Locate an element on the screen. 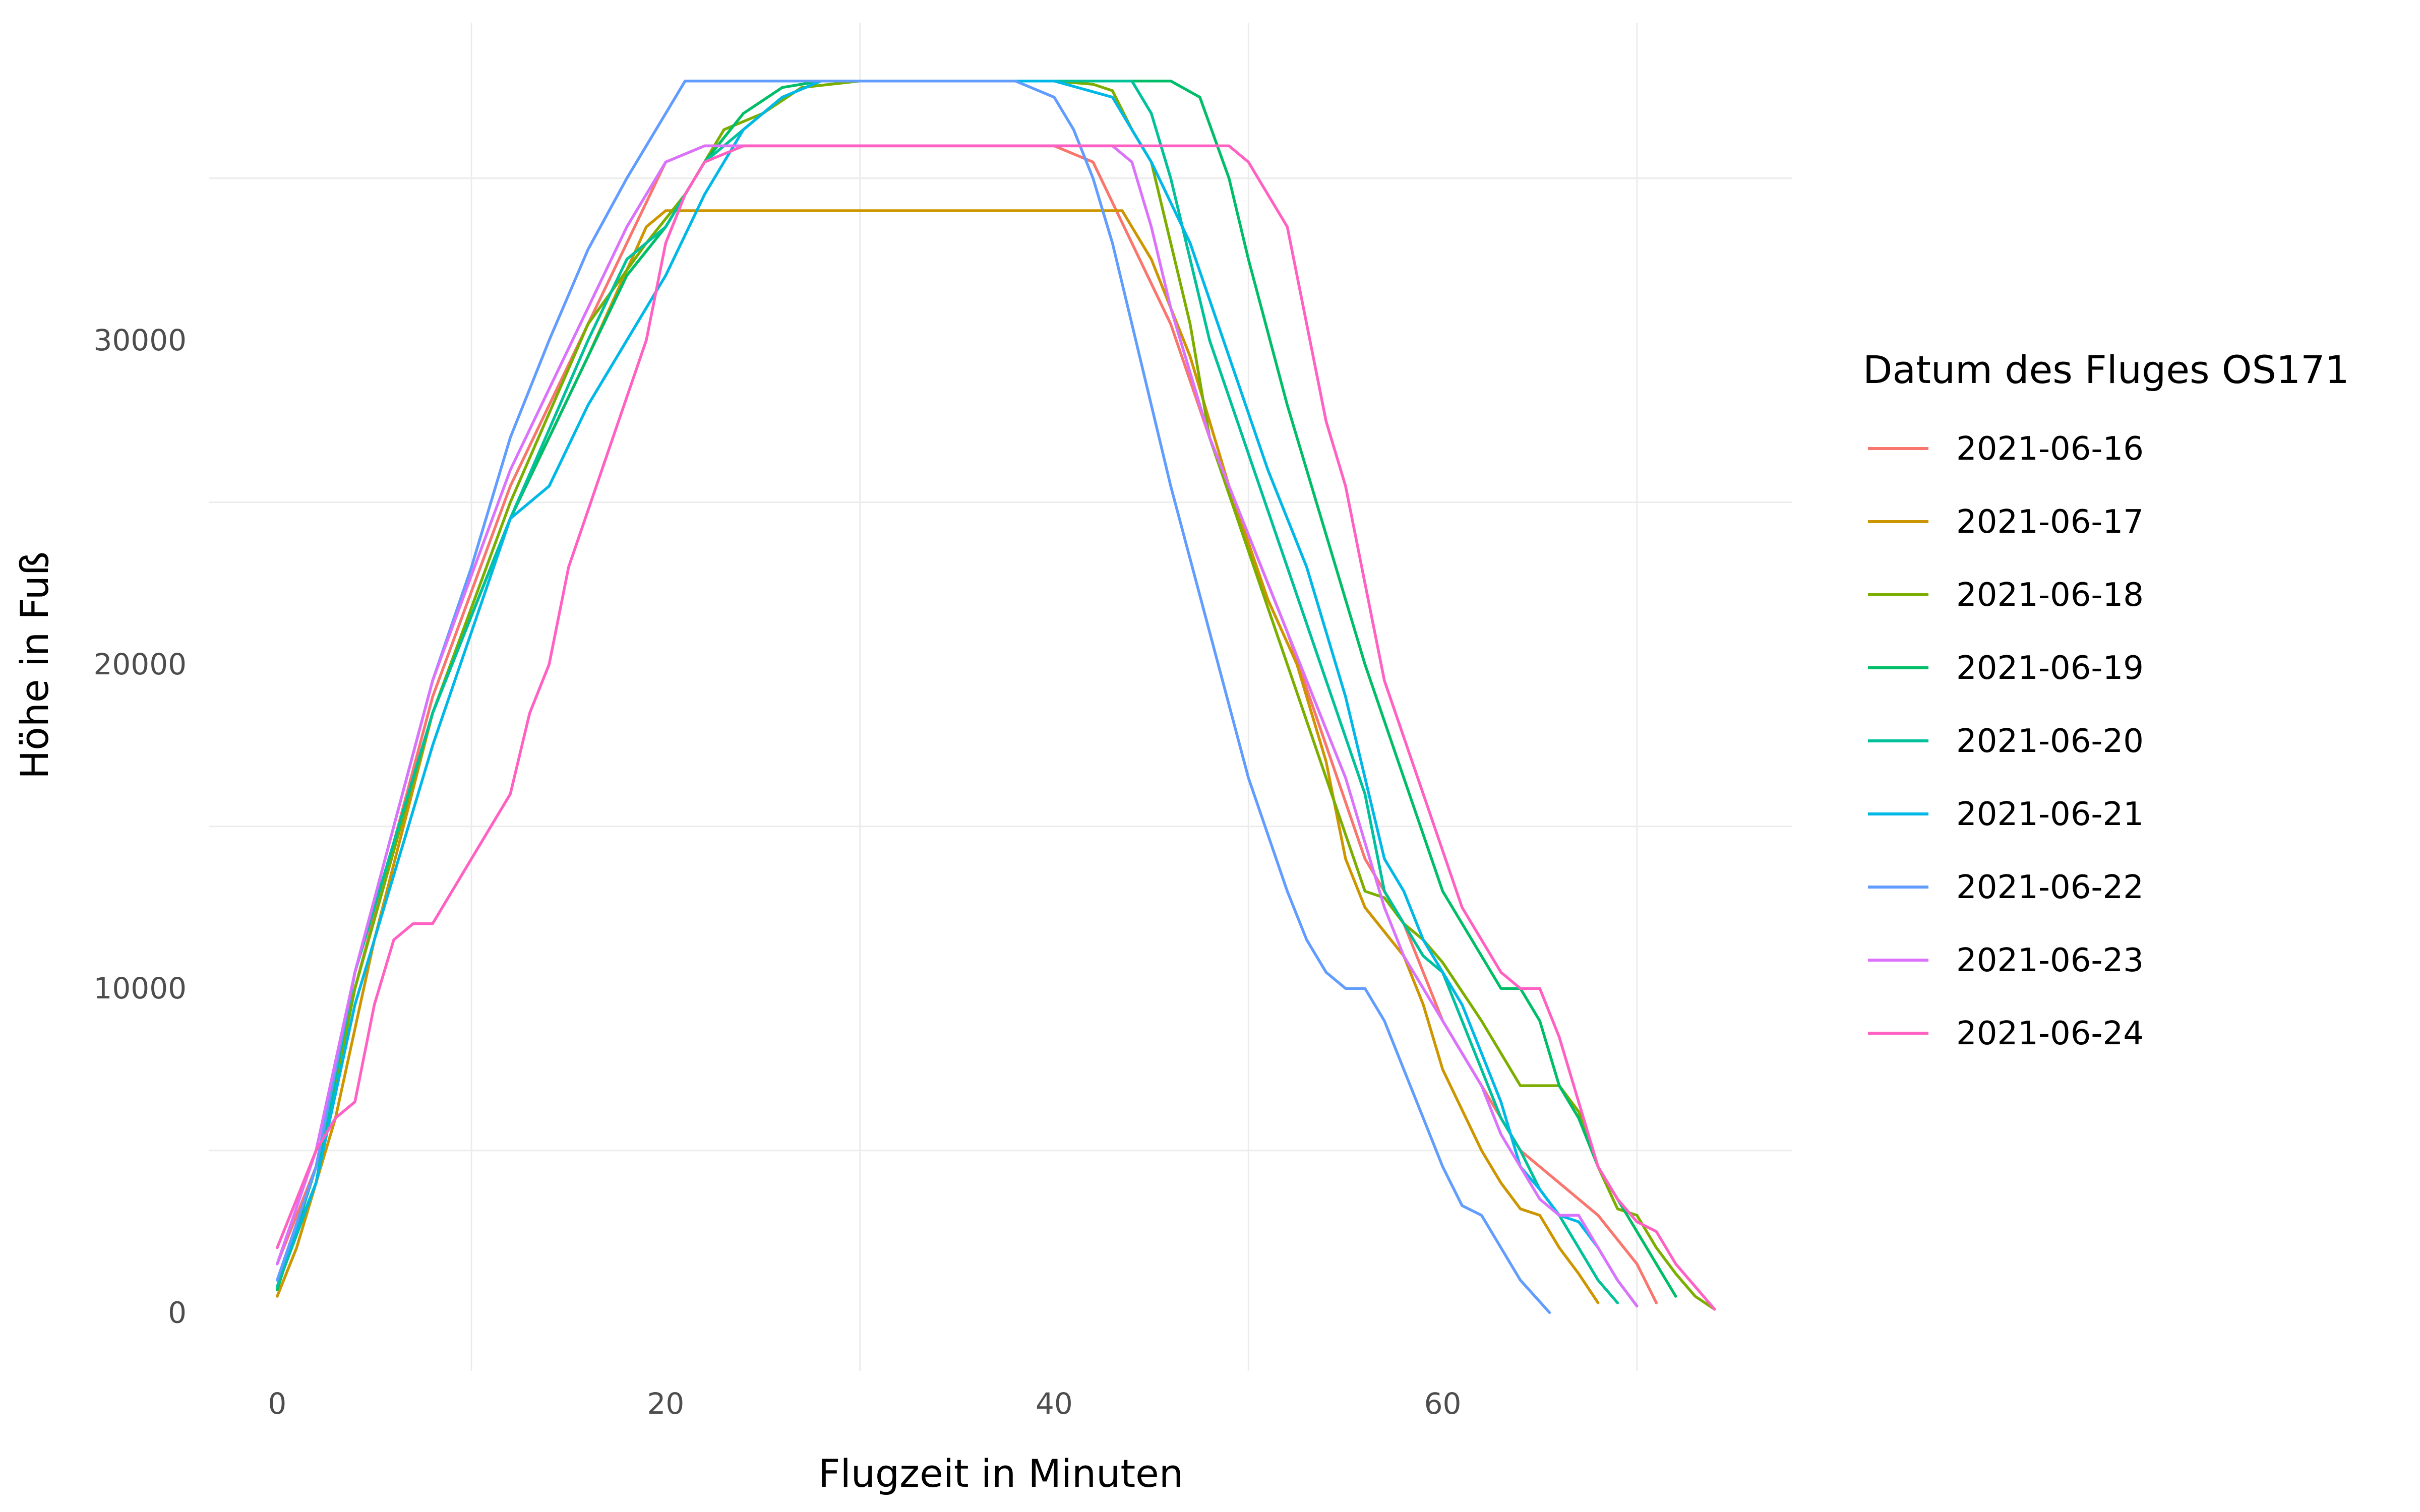 This screenshot has height=1512, width=2420. legend-item: 2021-06-22 is located at coordinates (2006, 888).